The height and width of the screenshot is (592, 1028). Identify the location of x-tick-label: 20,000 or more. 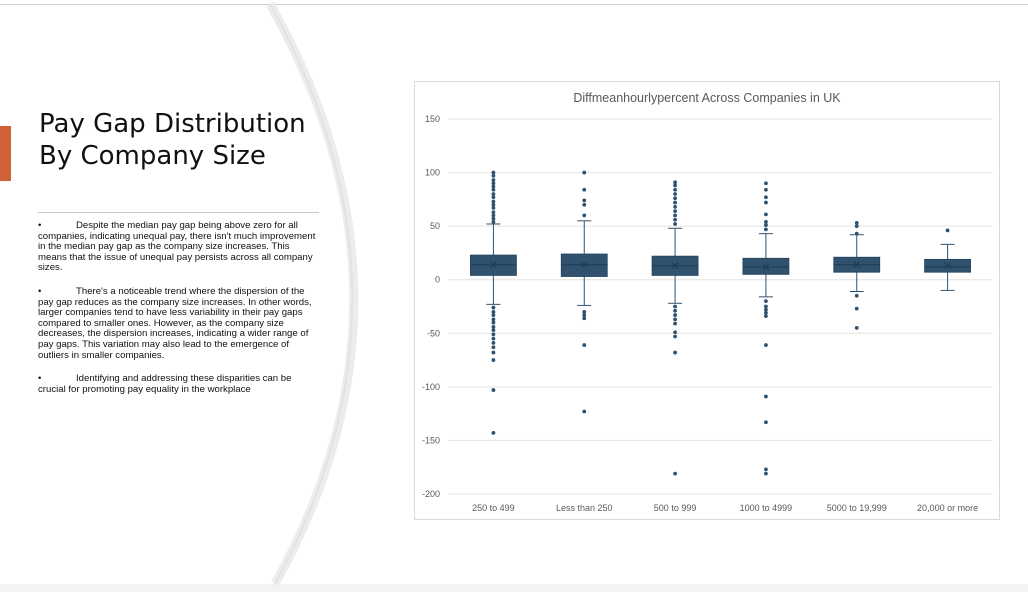
(947, 508).